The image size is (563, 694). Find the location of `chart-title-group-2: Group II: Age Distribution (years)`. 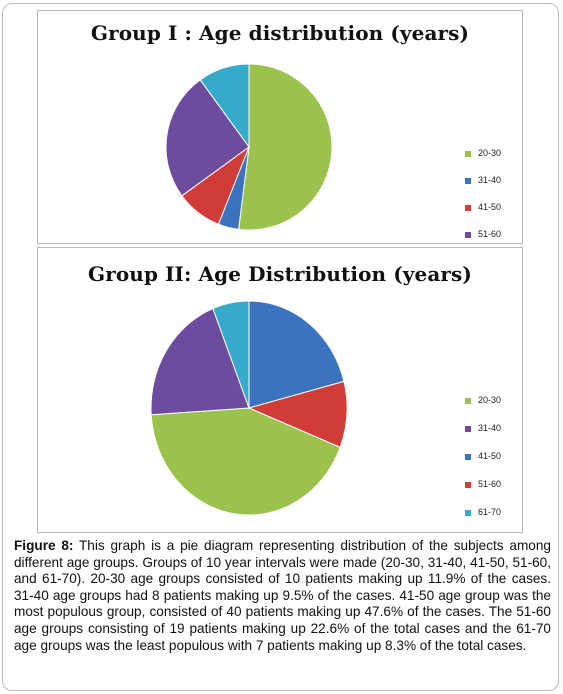

chart-title-group-2: Group II: Age Distribution (years) is located at coordinates (280, 274).